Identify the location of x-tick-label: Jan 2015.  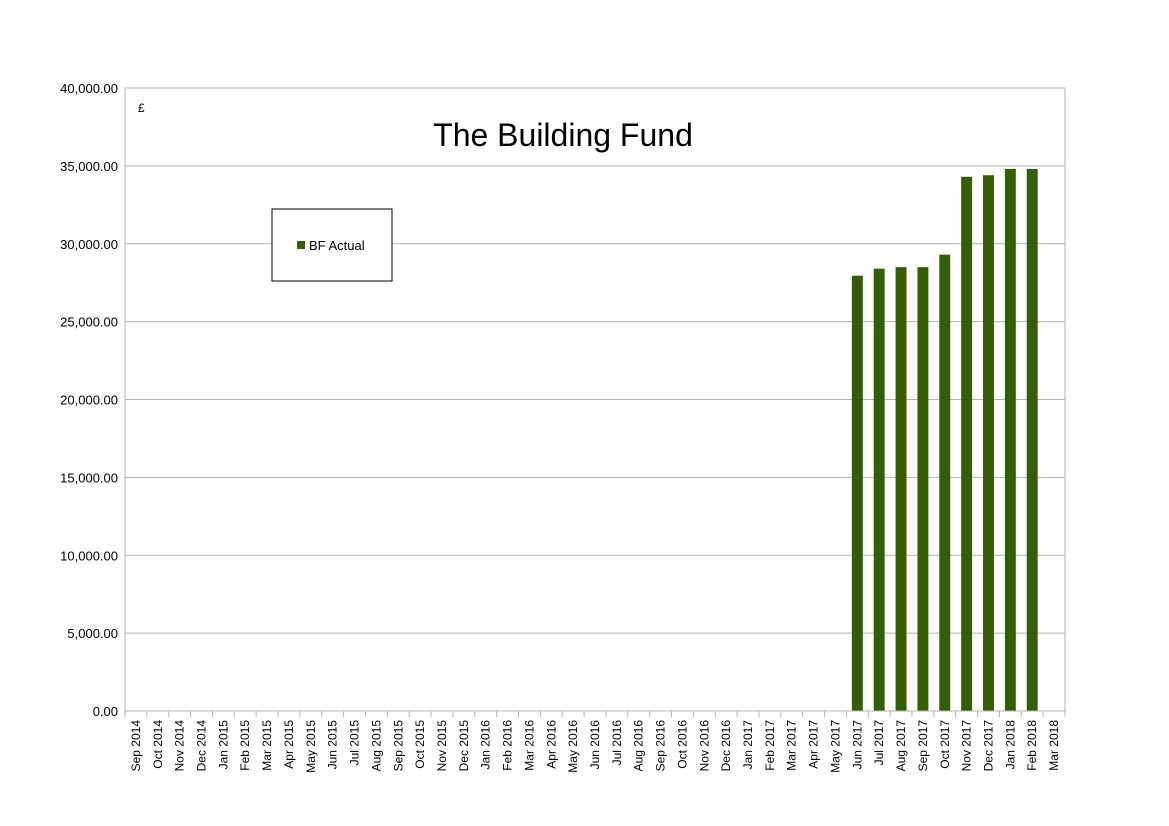
(223, 745).